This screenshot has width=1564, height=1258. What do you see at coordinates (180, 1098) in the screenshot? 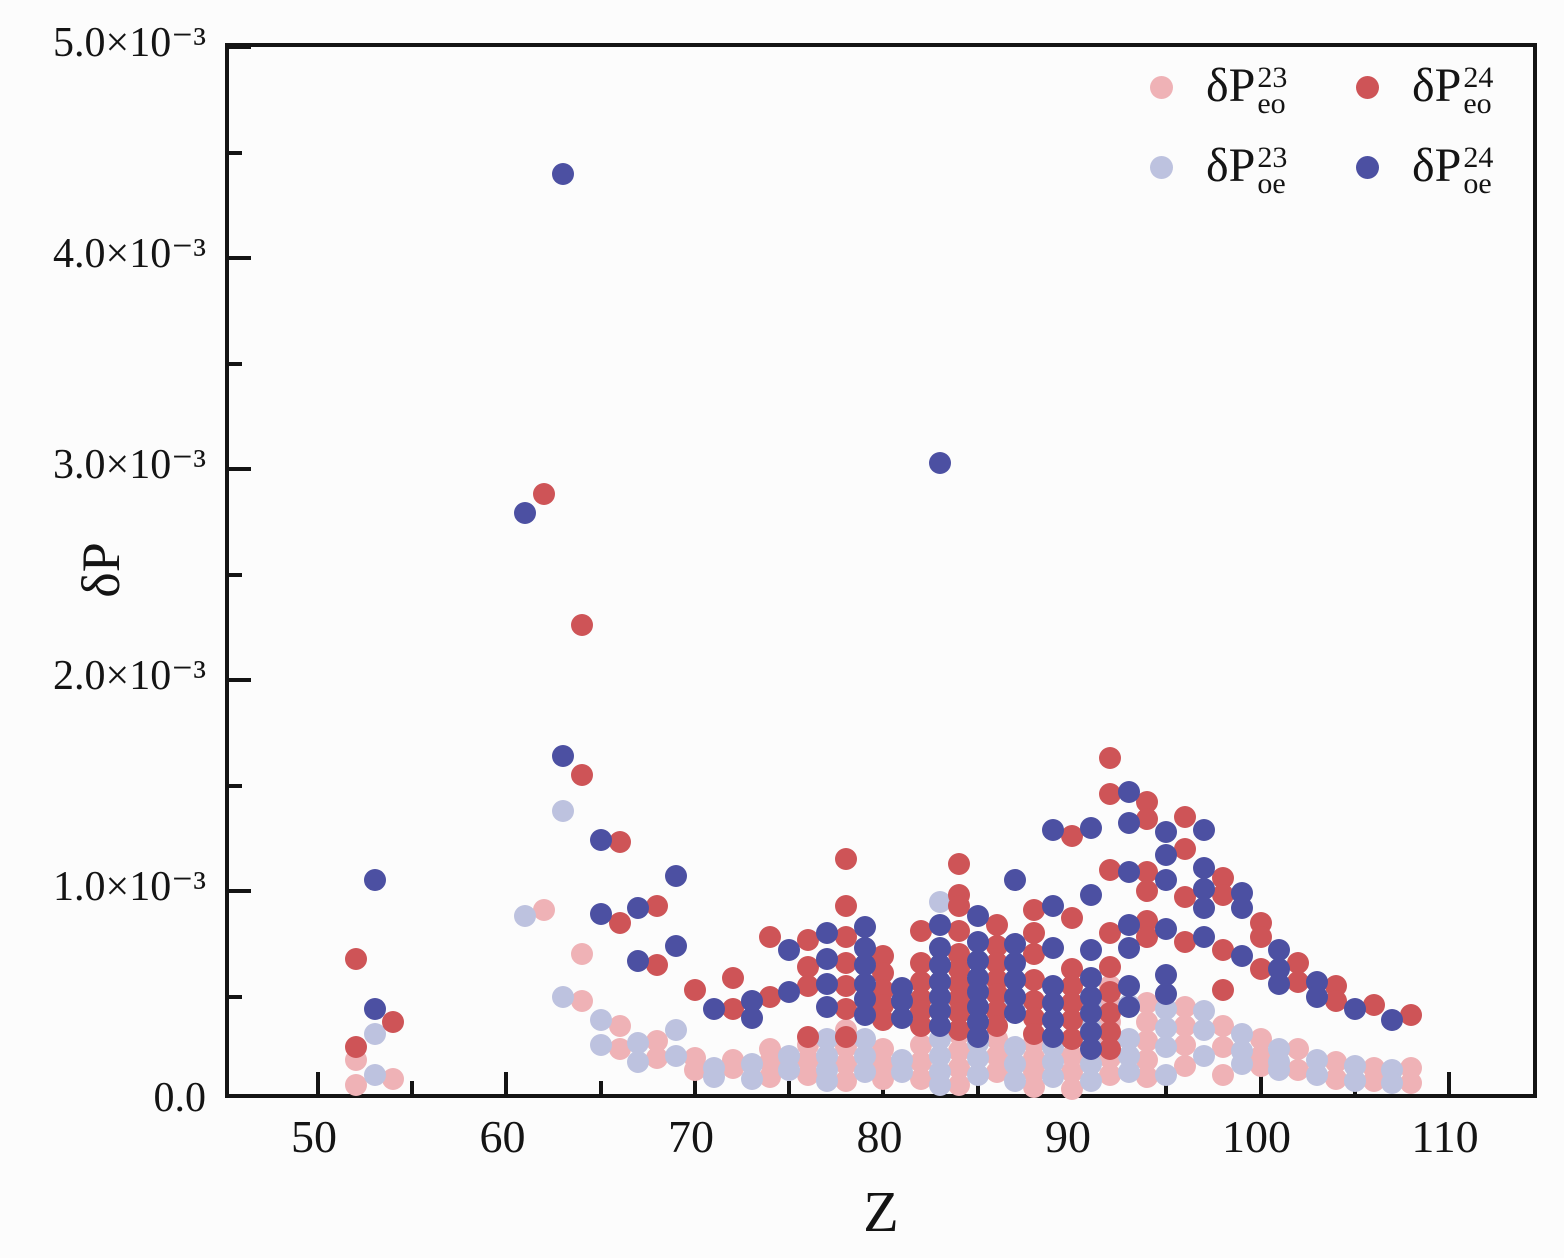
I see `y-tick-label: 0.0` at bounding box center [180, 1098].